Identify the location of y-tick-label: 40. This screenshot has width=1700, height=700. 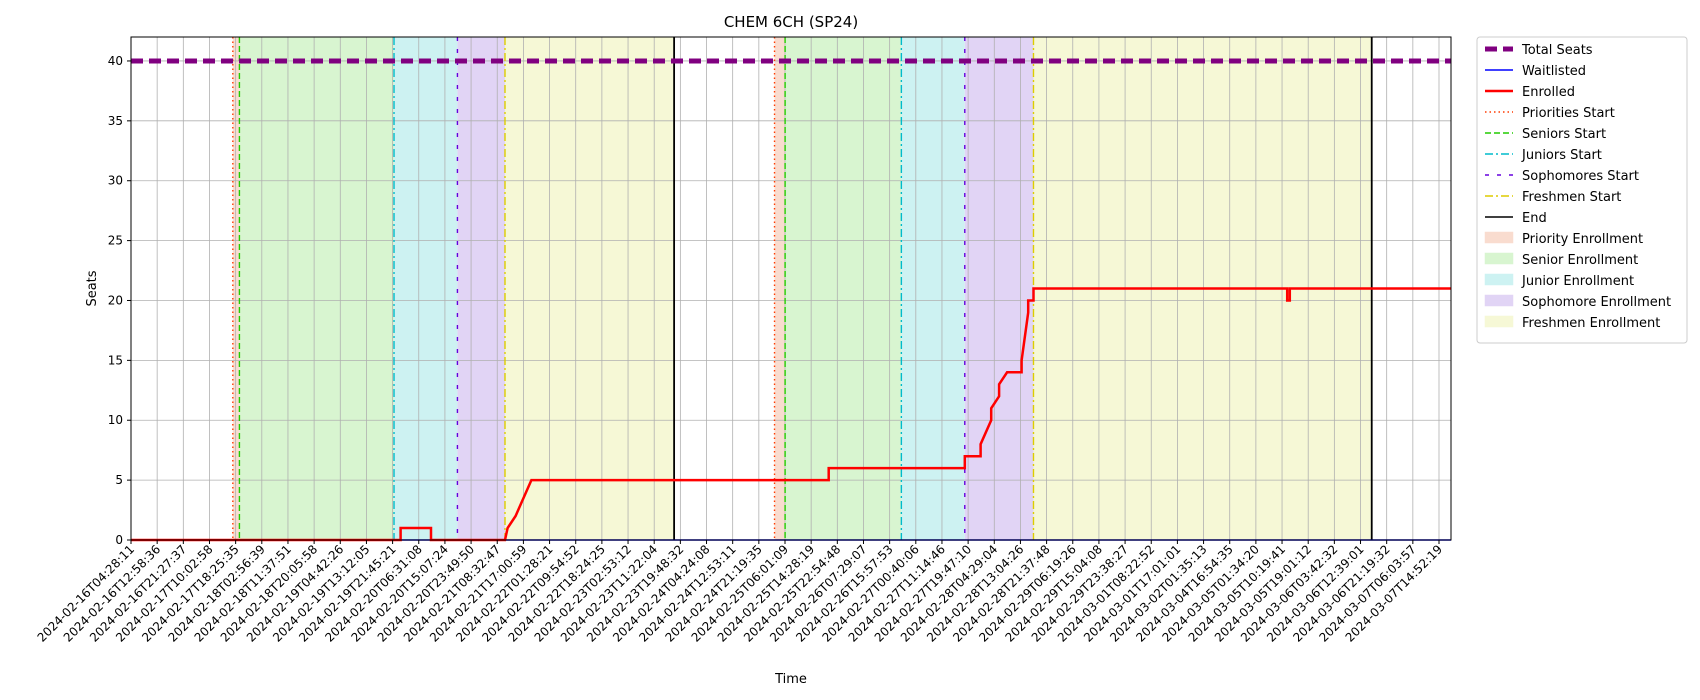
(115, 61).